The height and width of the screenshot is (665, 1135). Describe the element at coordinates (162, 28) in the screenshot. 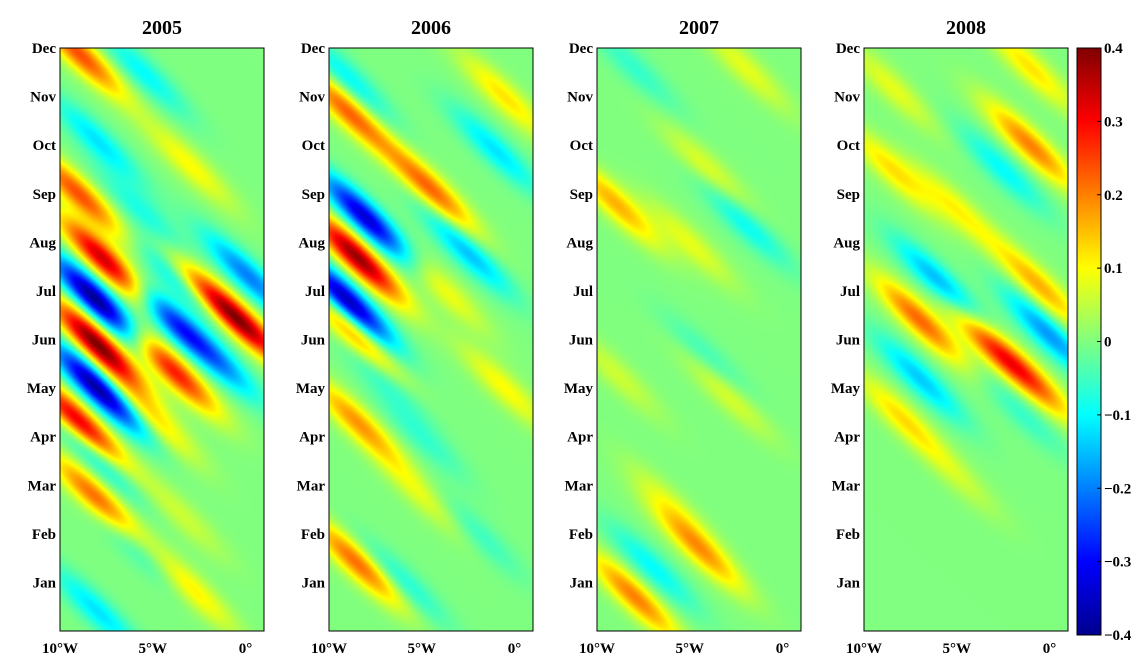

I see `panel-title-1: 2005` at that location.